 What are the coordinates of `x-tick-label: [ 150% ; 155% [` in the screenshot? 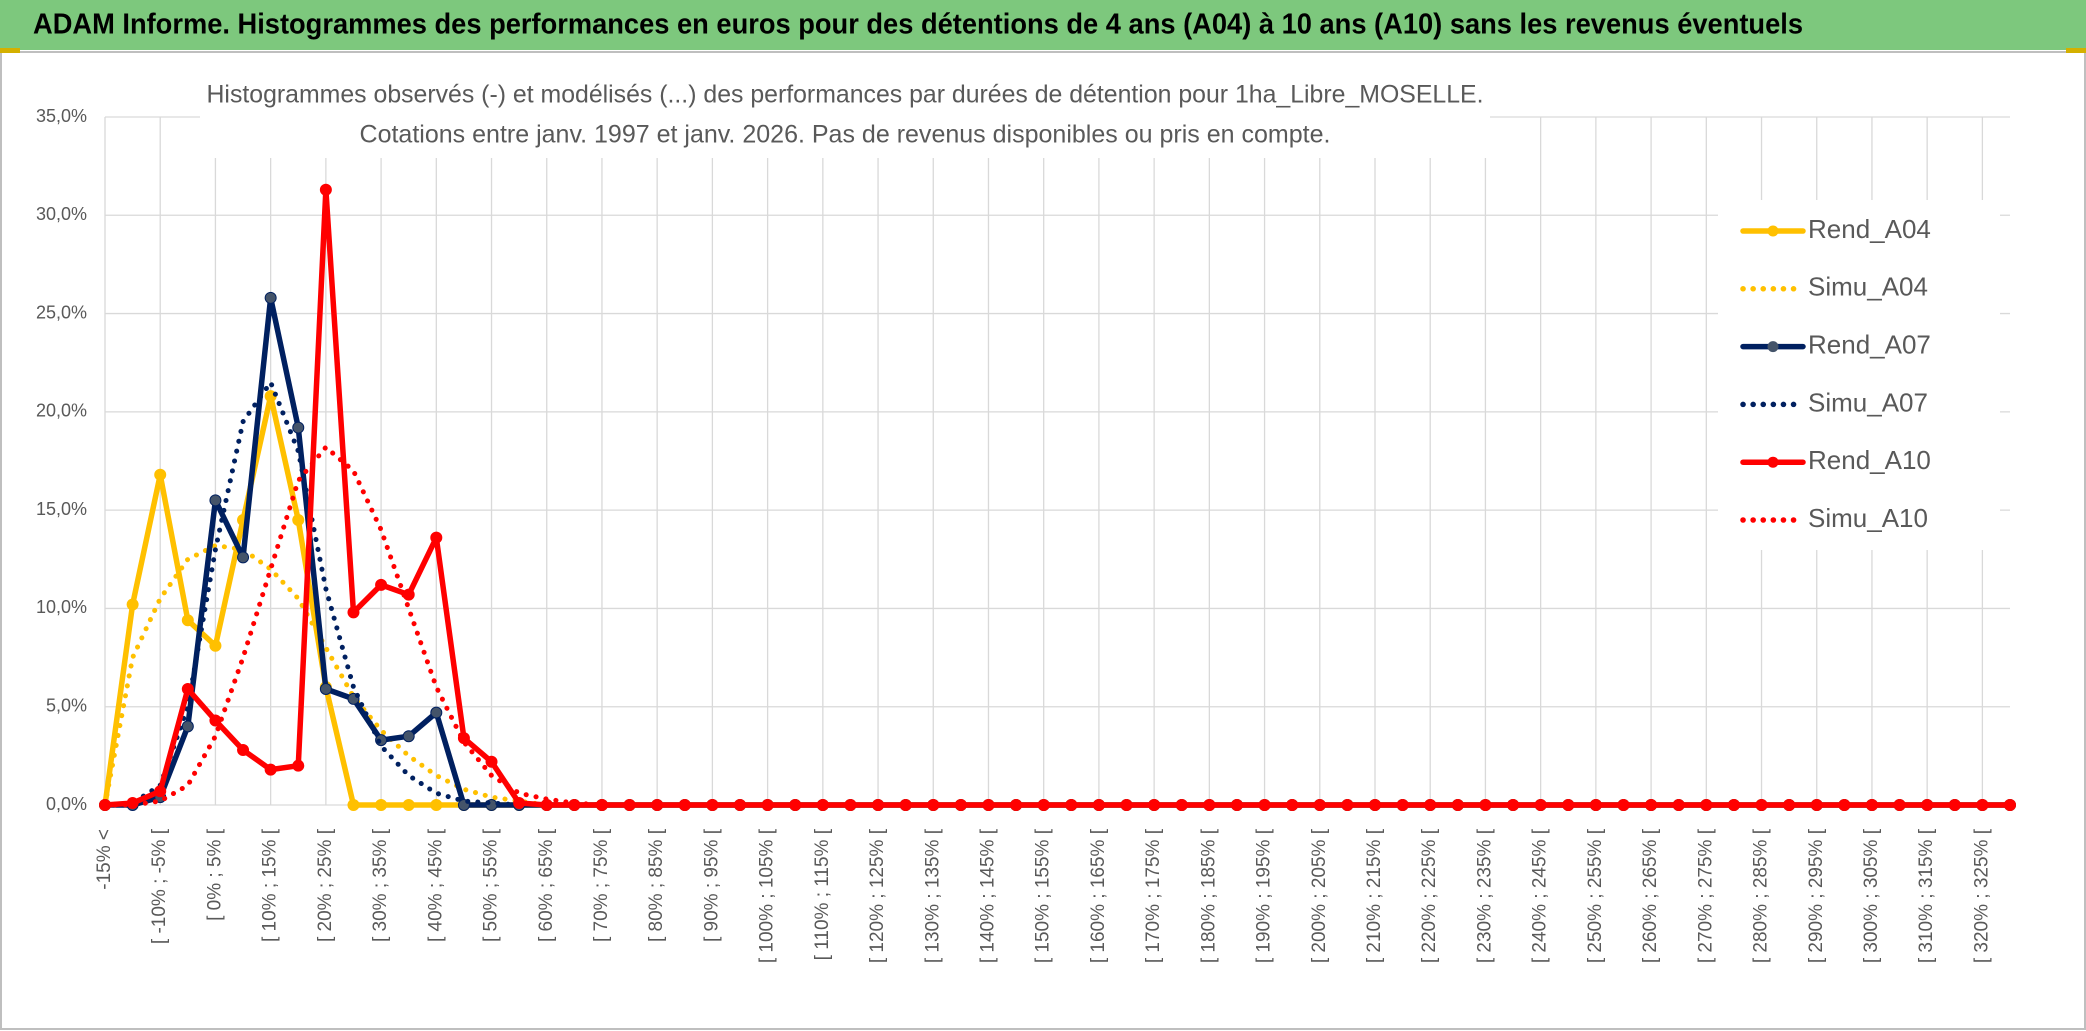 It's located at (1043, 895).